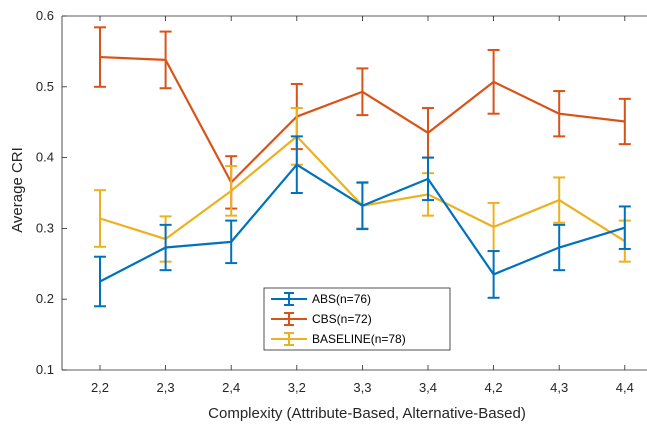 The height and width of the screenshot is (430, 647). Describe the element at coordinates (625, 387) in the screenshot. I see `x-tick-label: 4,4` at that location.